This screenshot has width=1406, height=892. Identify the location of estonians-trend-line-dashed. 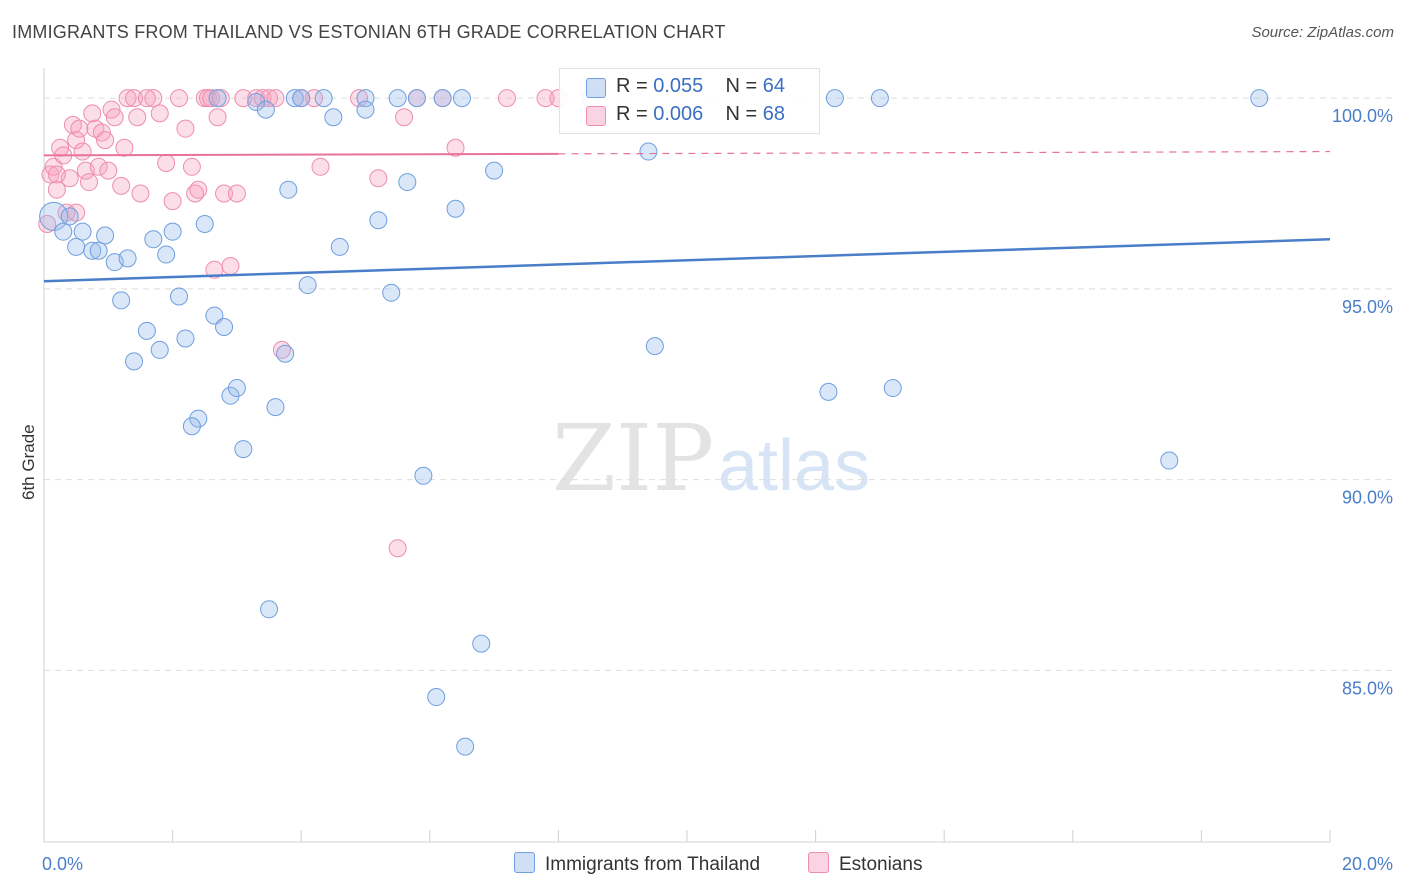
(944, 152).